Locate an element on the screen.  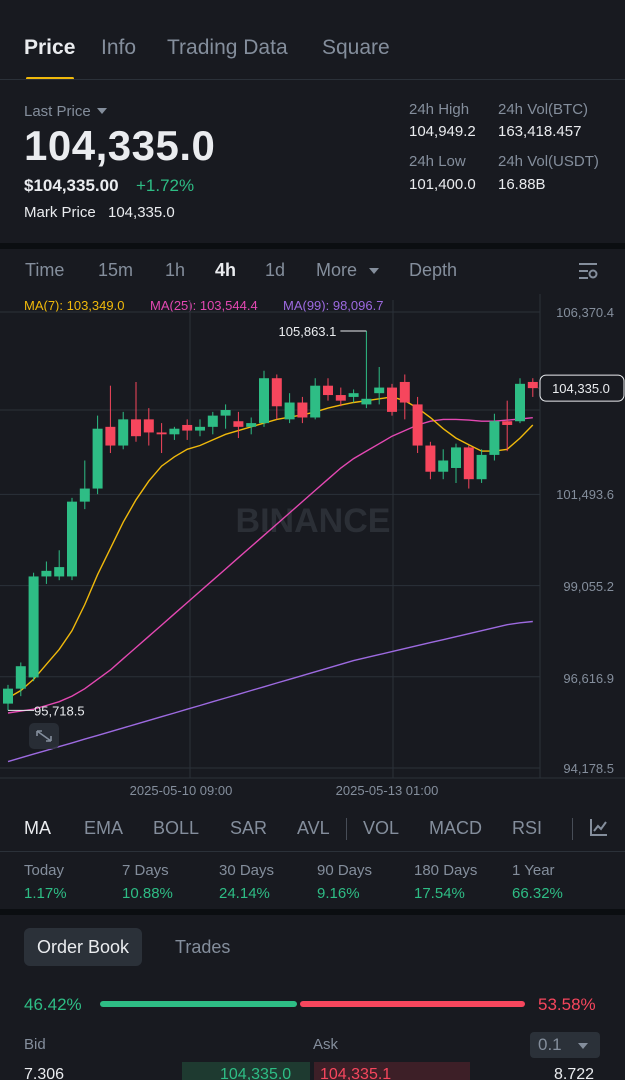
tab-order-book: Order Book is located at coordinates (83, 947).